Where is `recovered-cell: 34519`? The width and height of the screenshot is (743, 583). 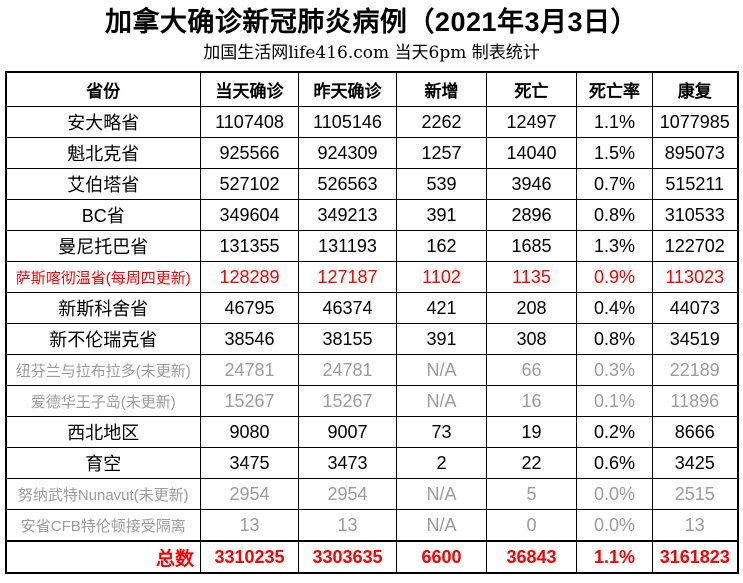 recovered-cell: 34519 is located at coordinates (695, 339).